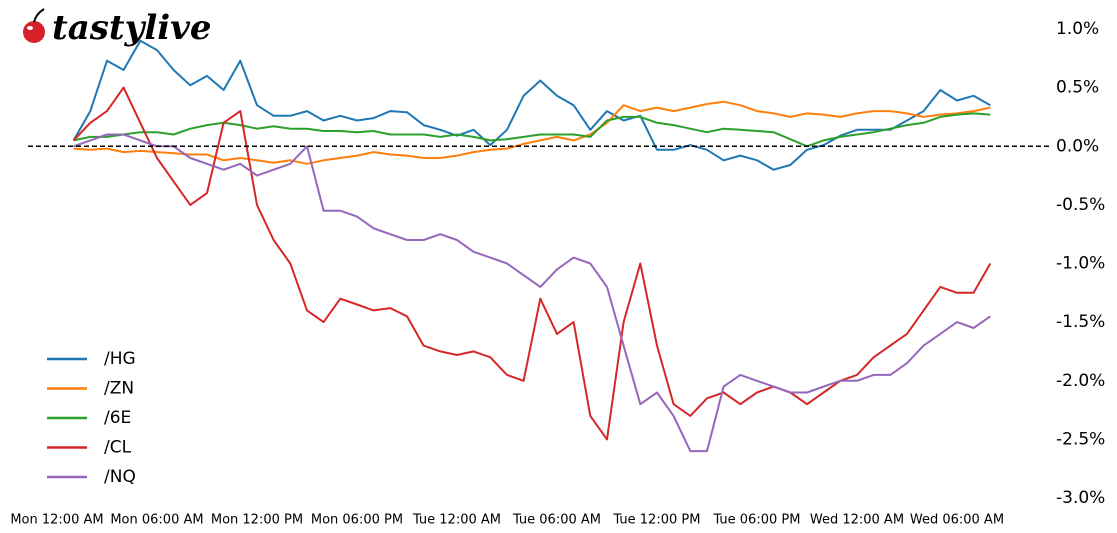 Image resolution: width=1117 pixels, height=533 pixels. I want to click on y-tick-label: -2.5%, so click(1080, 439).